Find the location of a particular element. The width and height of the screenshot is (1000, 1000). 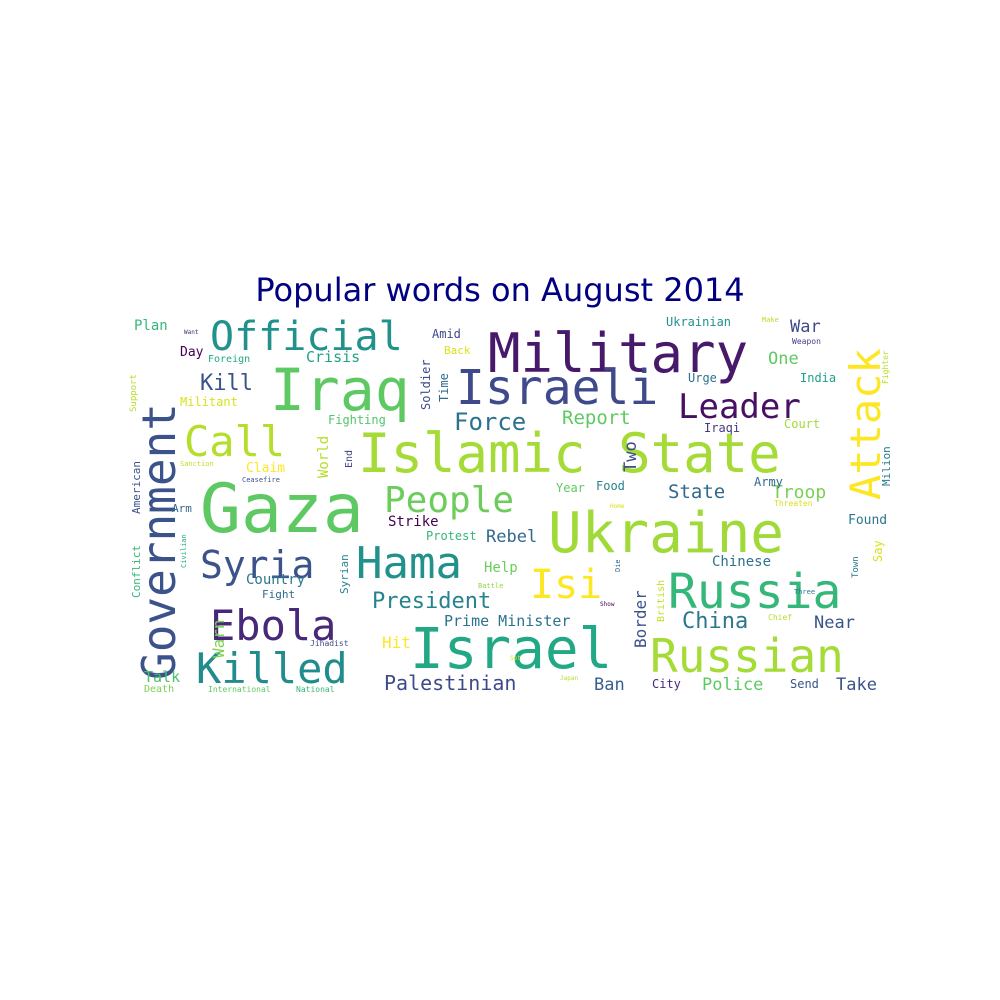

word-attack: Attack is located at coordinates (865, 424).